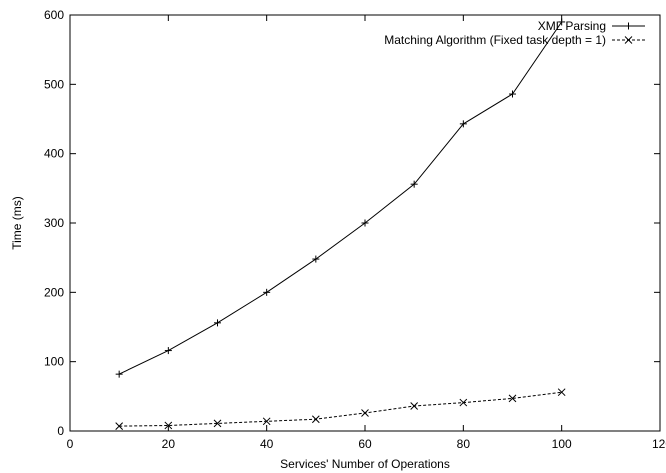 The width and height of the screenshot is (666, 473). What do you see at coordinates (169, 444) in the screenshot?
I see `x-tick-label: 20` at bounding box center [169, 444].